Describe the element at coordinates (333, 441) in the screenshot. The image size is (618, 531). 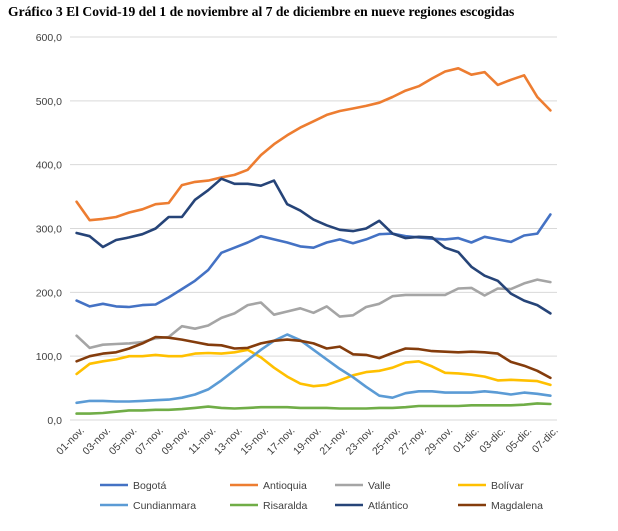
I see `x-tick-label: 21-nov.` at that location.